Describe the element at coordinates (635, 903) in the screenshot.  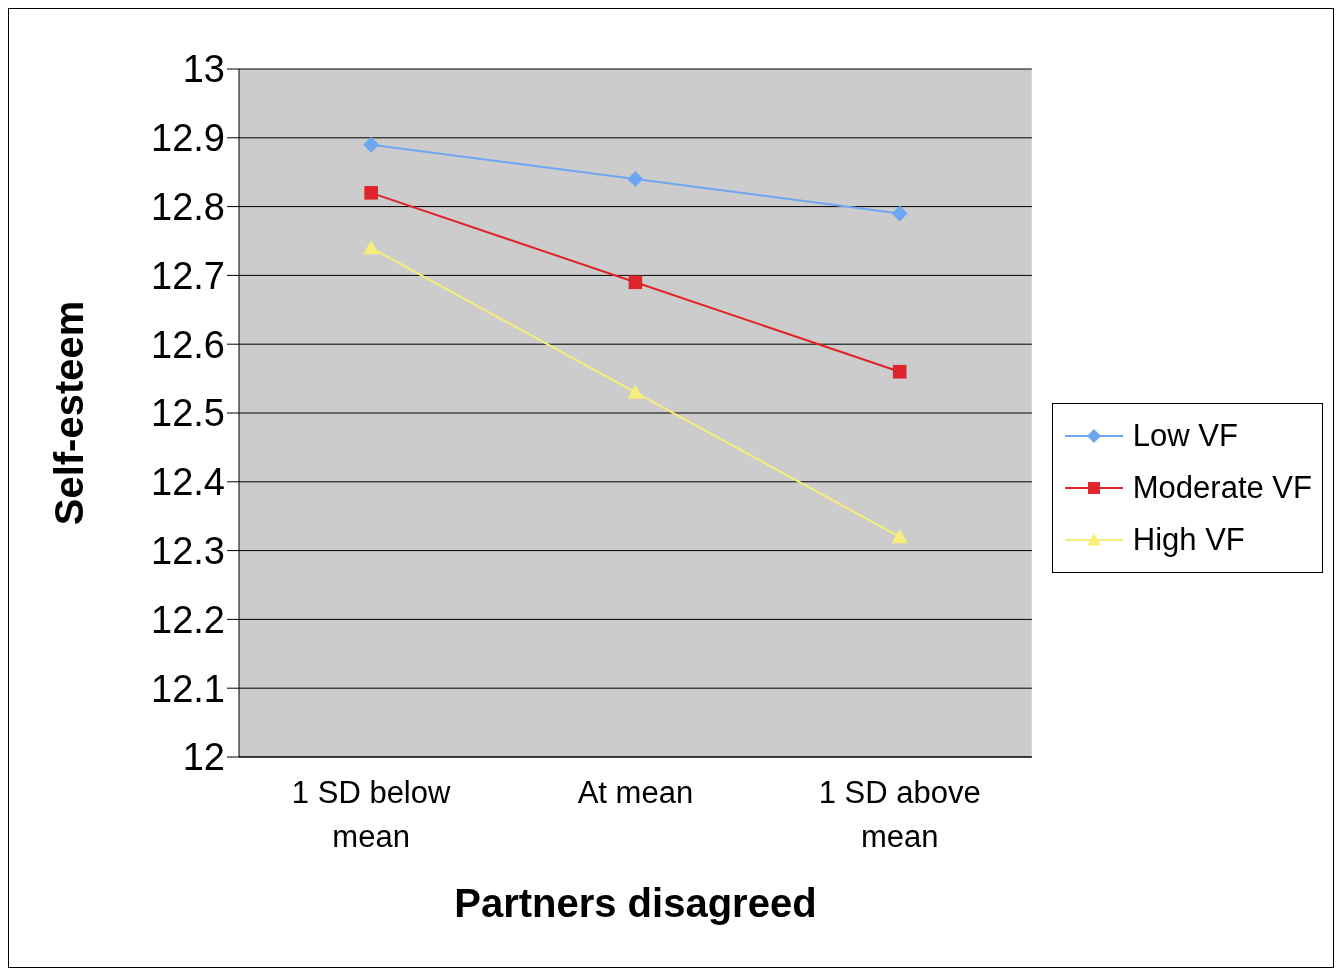
I see `x-axis-title: Partners disagreed` at that location.